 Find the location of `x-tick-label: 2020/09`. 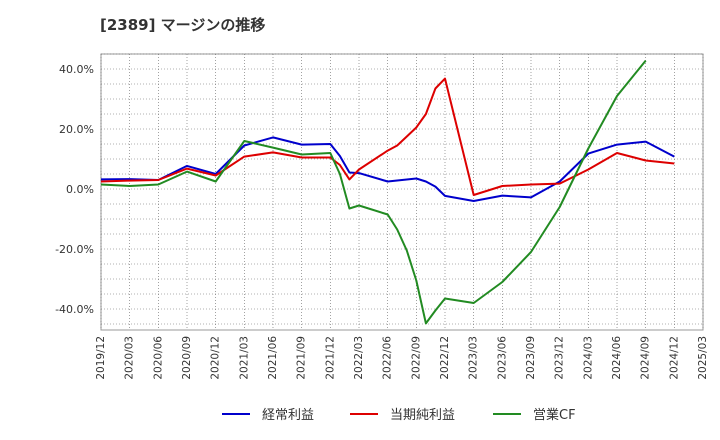

x-tick-label: 2020/09 is located at coordinates (187, 358).